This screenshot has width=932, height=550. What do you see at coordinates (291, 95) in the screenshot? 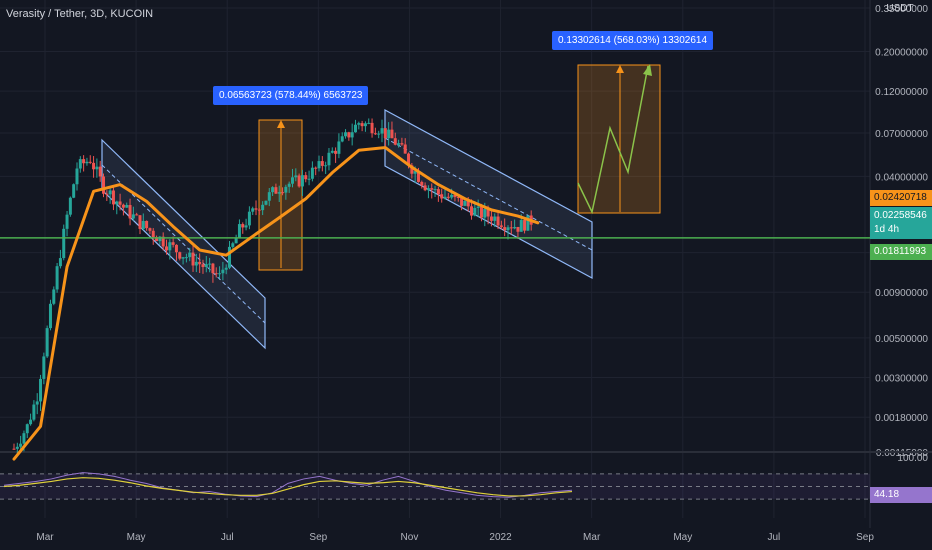
I see `measure-label-first: 0.06563723 (578.44%) 6563723` at bounding box center [291, 95].